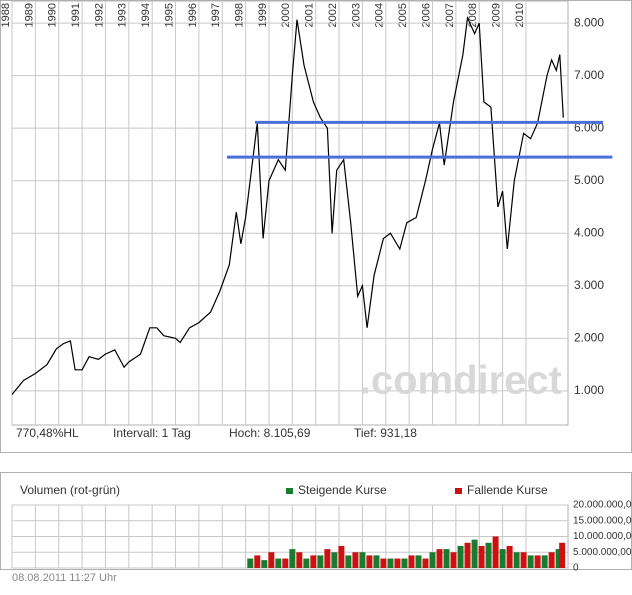  I want to click on y-tick-label: 15.000.000,00, so click(602, 520).